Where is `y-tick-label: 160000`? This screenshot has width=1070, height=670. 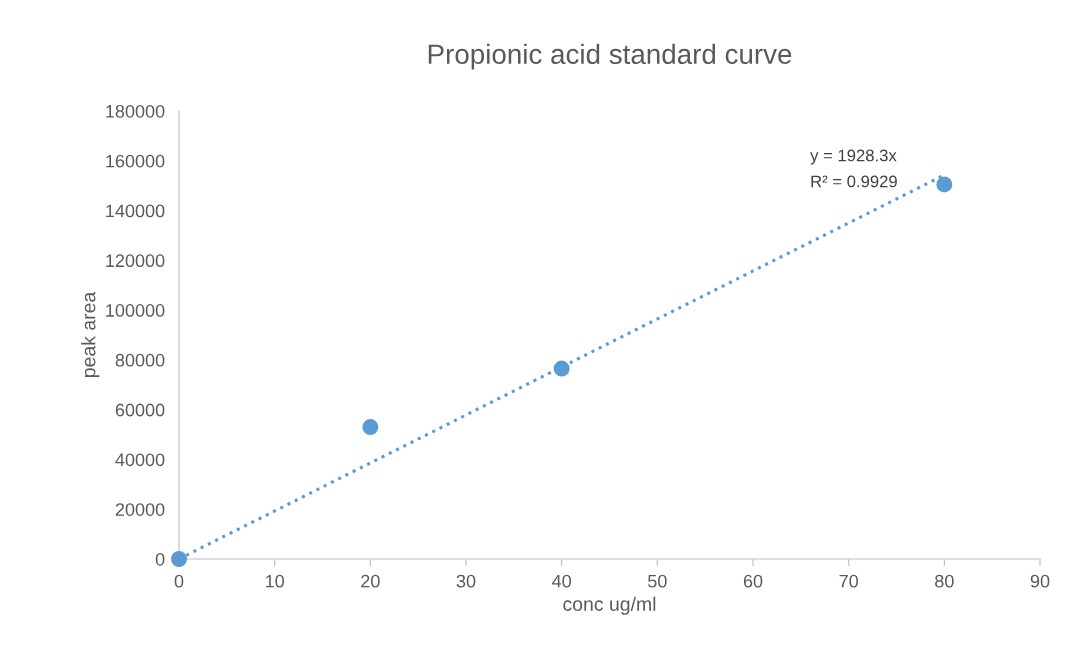
y-tick-label: 160000 is located at coordinates (135, 161).